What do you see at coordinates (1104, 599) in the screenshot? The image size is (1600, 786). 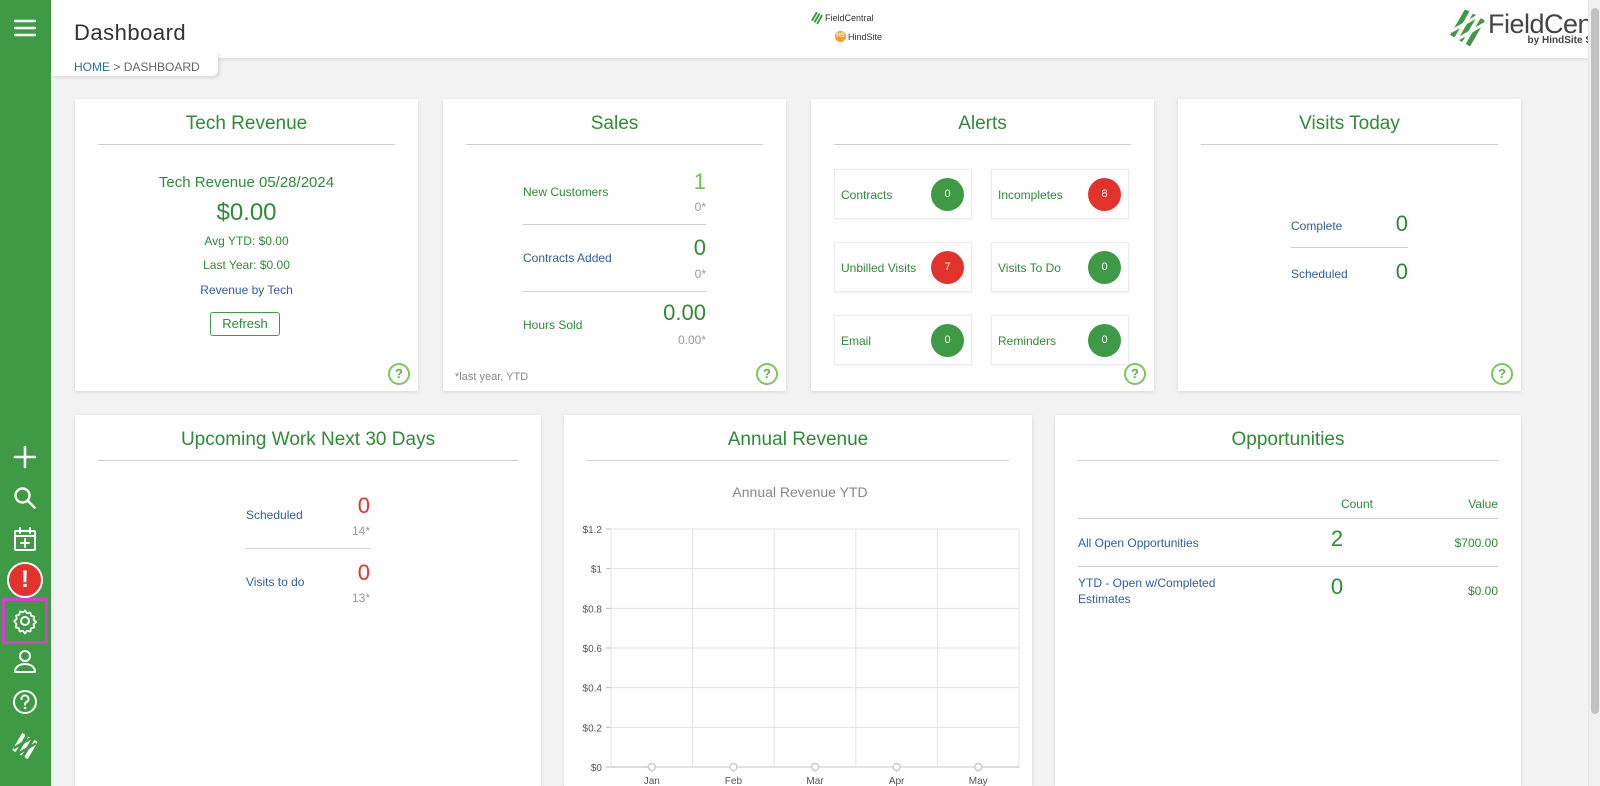 I see `opportunity-row-label-line2: Estimates` at bounding box center [1104, 599].